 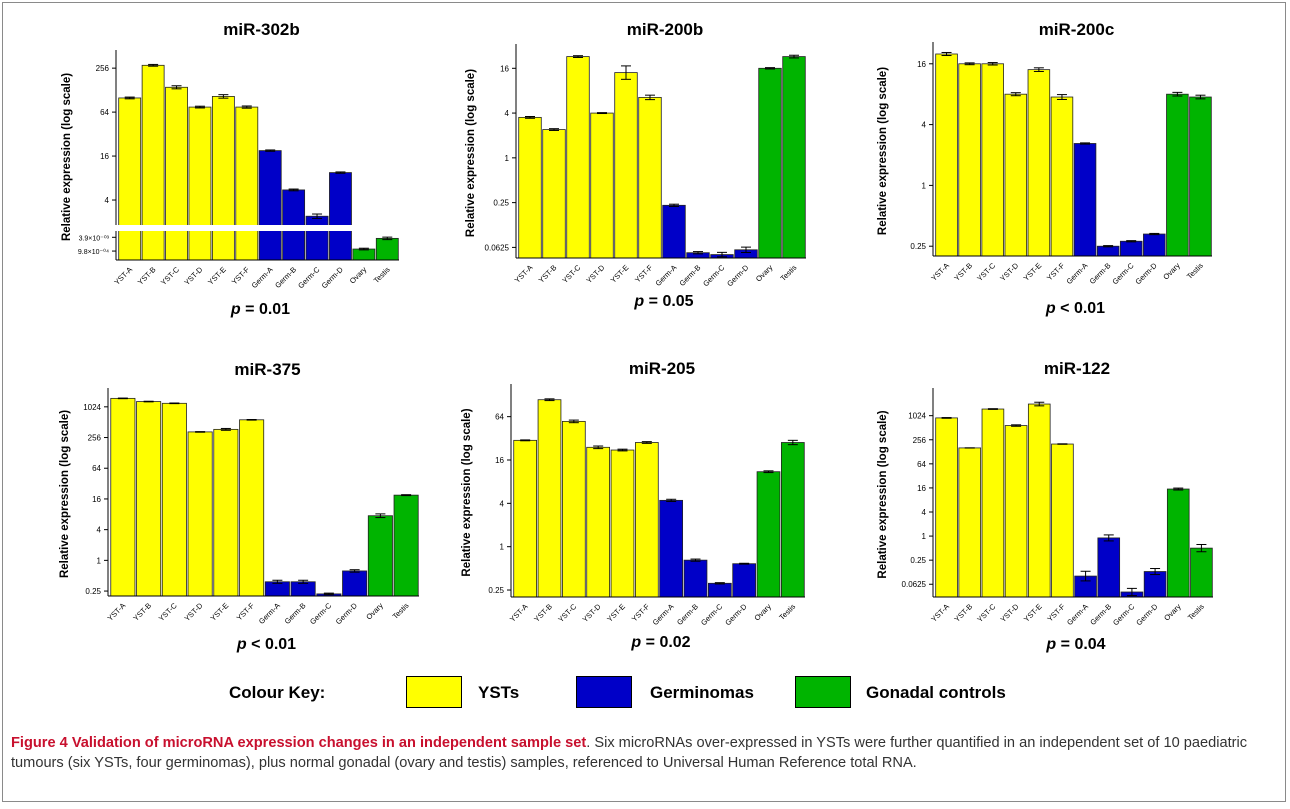 I want to click on p-value: p < 0.01, so click(x=1075, y=308).